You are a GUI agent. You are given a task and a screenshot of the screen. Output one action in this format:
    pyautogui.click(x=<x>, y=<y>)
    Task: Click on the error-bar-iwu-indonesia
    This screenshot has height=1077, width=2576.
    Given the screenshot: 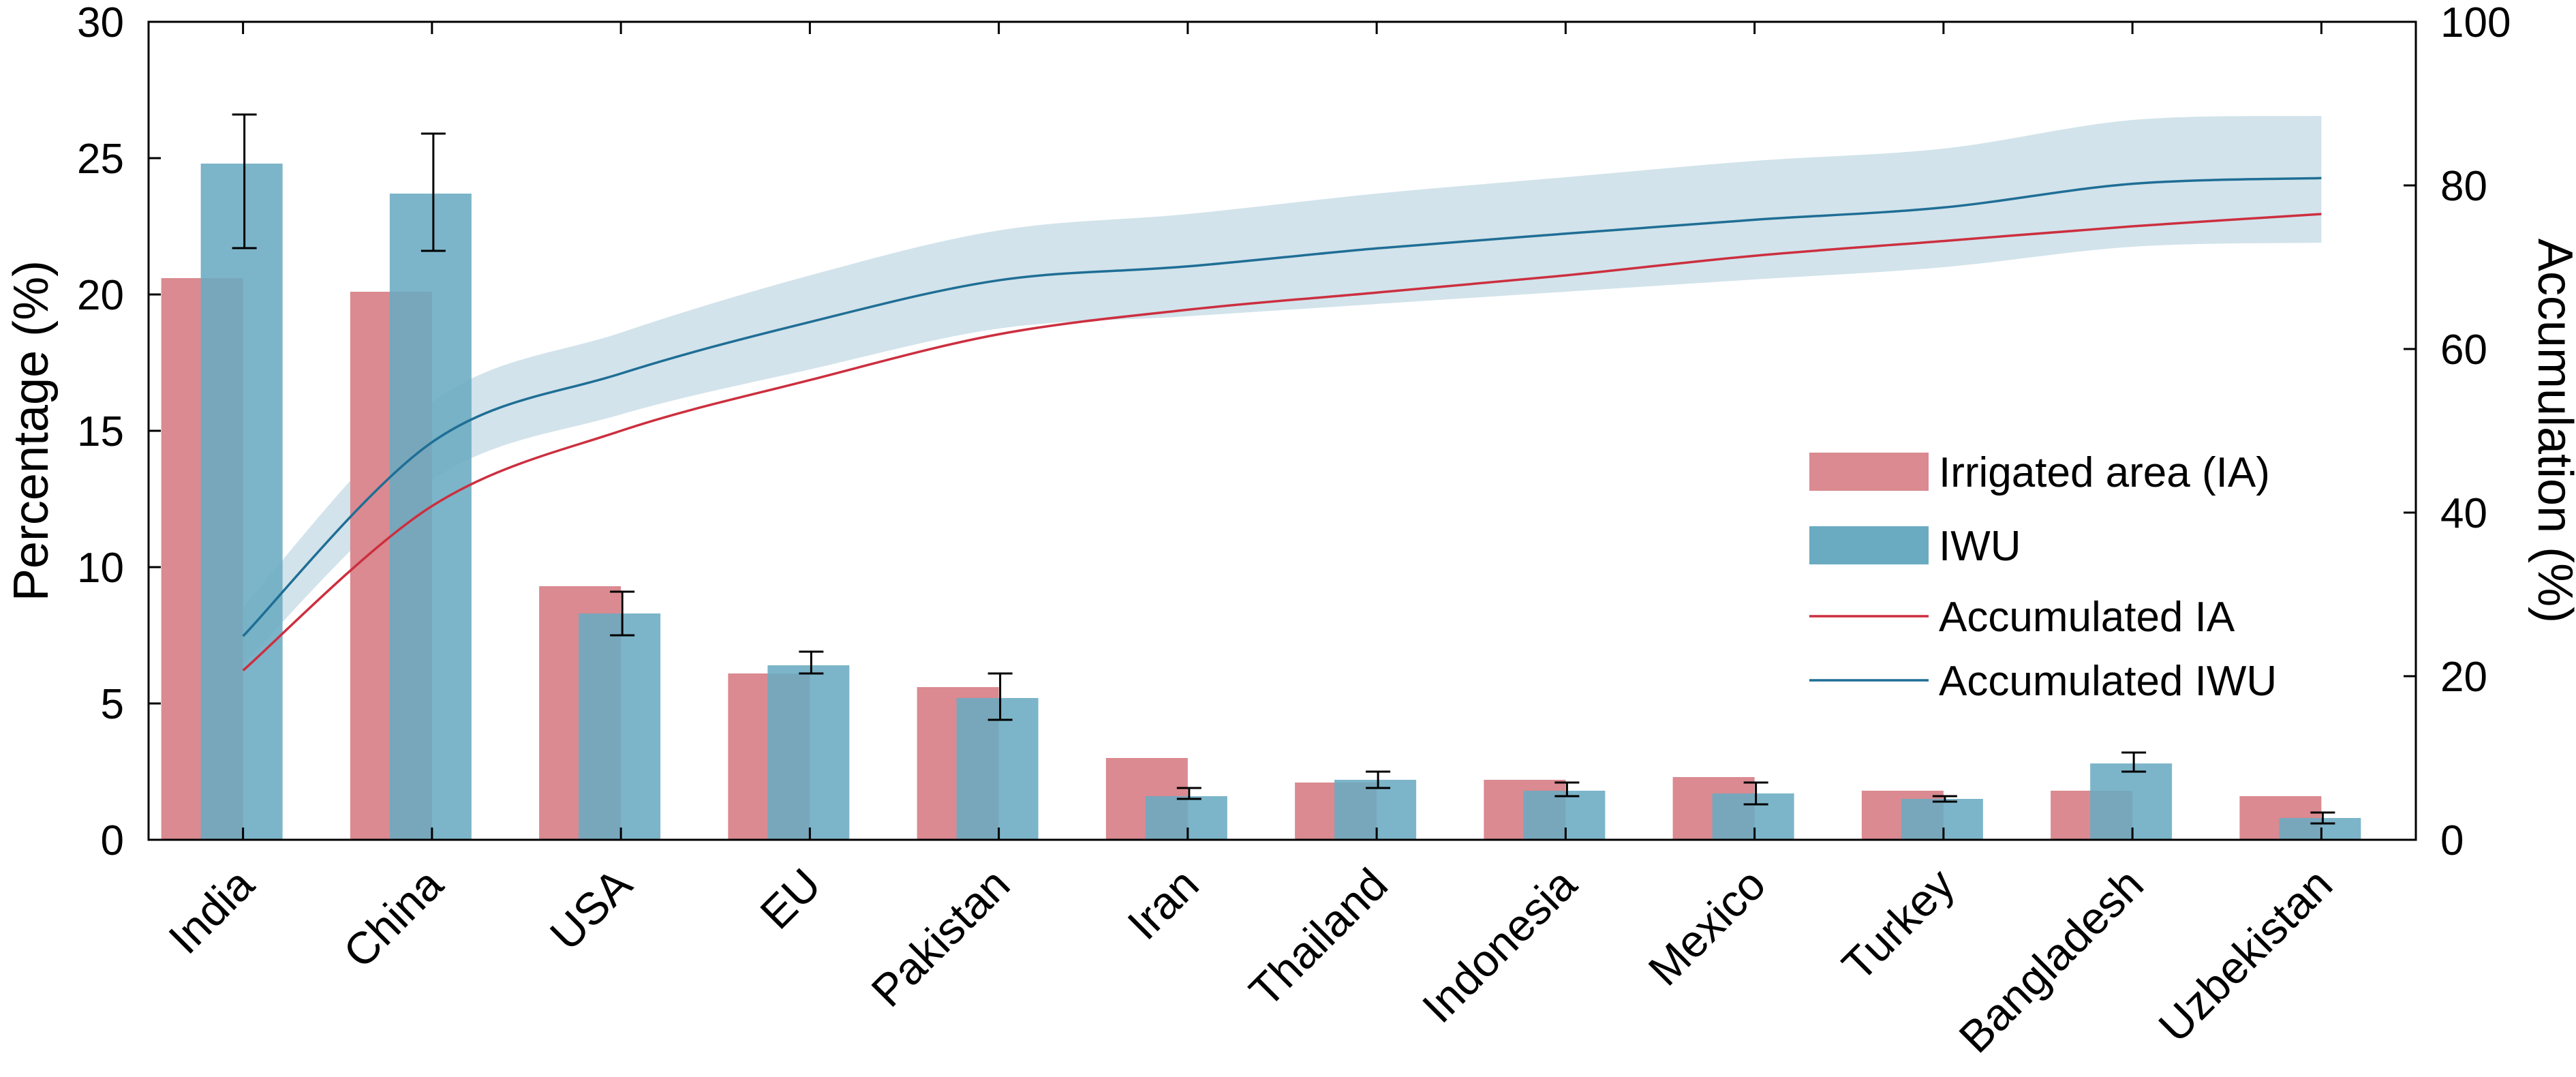 What is the action you would take?
    pyautogui.click(x=1567, y=789)
    